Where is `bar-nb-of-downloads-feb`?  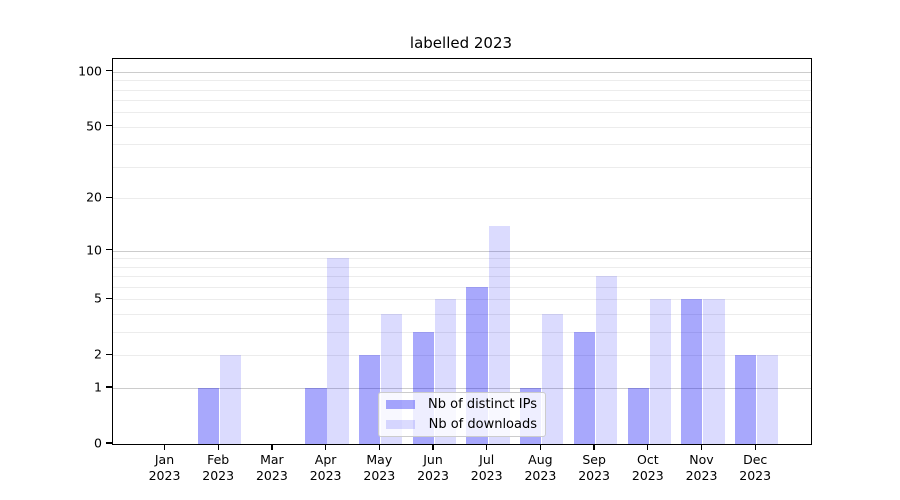
bar-nb-of-downloads-feb is located at coordinates (231, 399).